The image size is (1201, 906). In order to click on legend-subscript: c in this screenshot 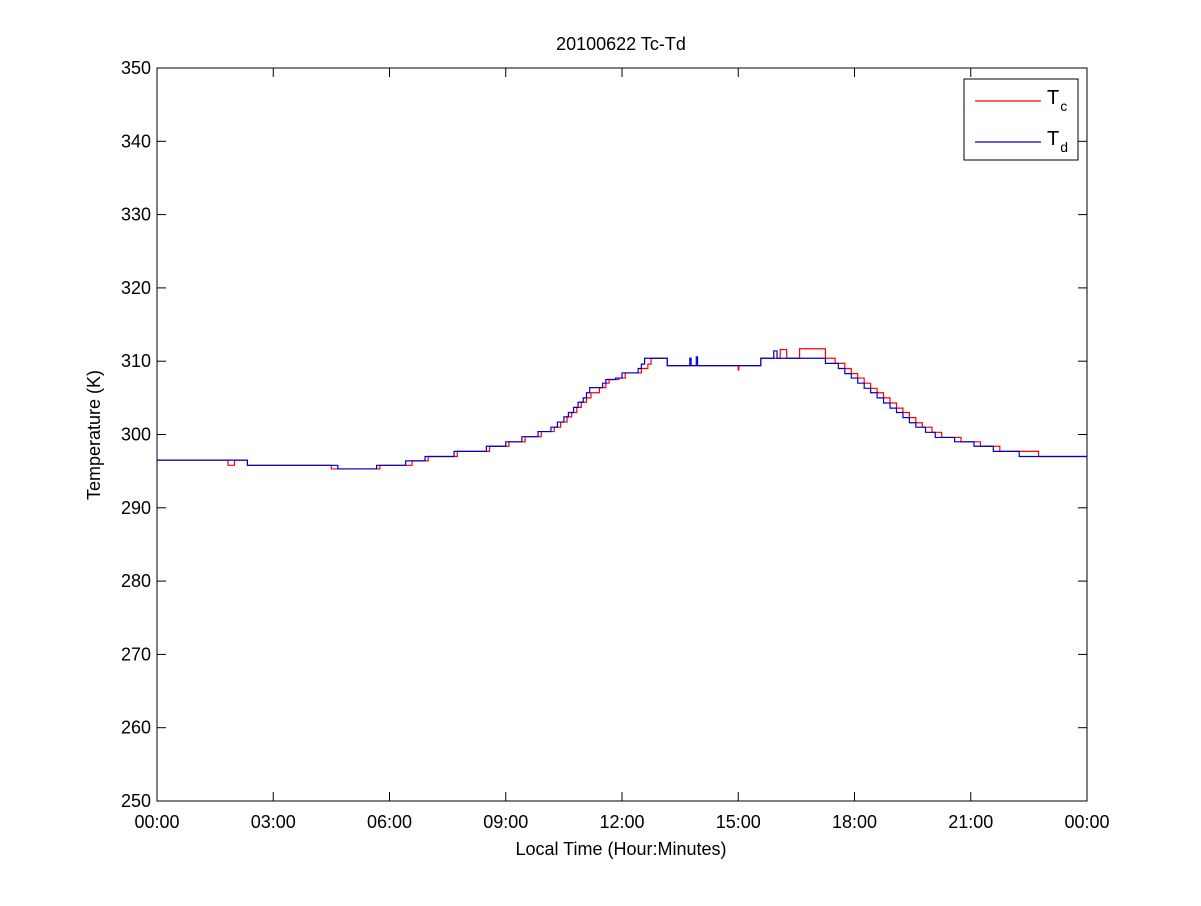, I will do `click(1063, 106)`.